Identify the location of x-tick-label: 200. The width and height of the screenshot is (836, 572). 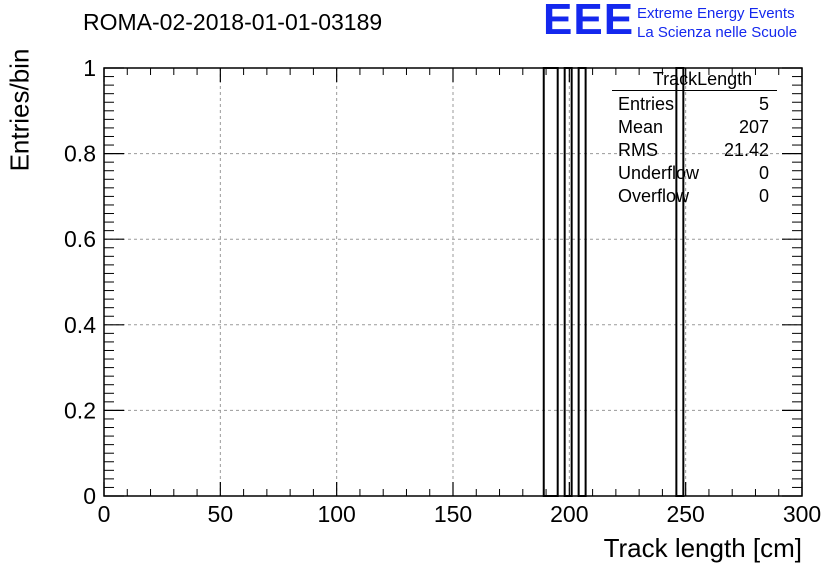
(569, 514).